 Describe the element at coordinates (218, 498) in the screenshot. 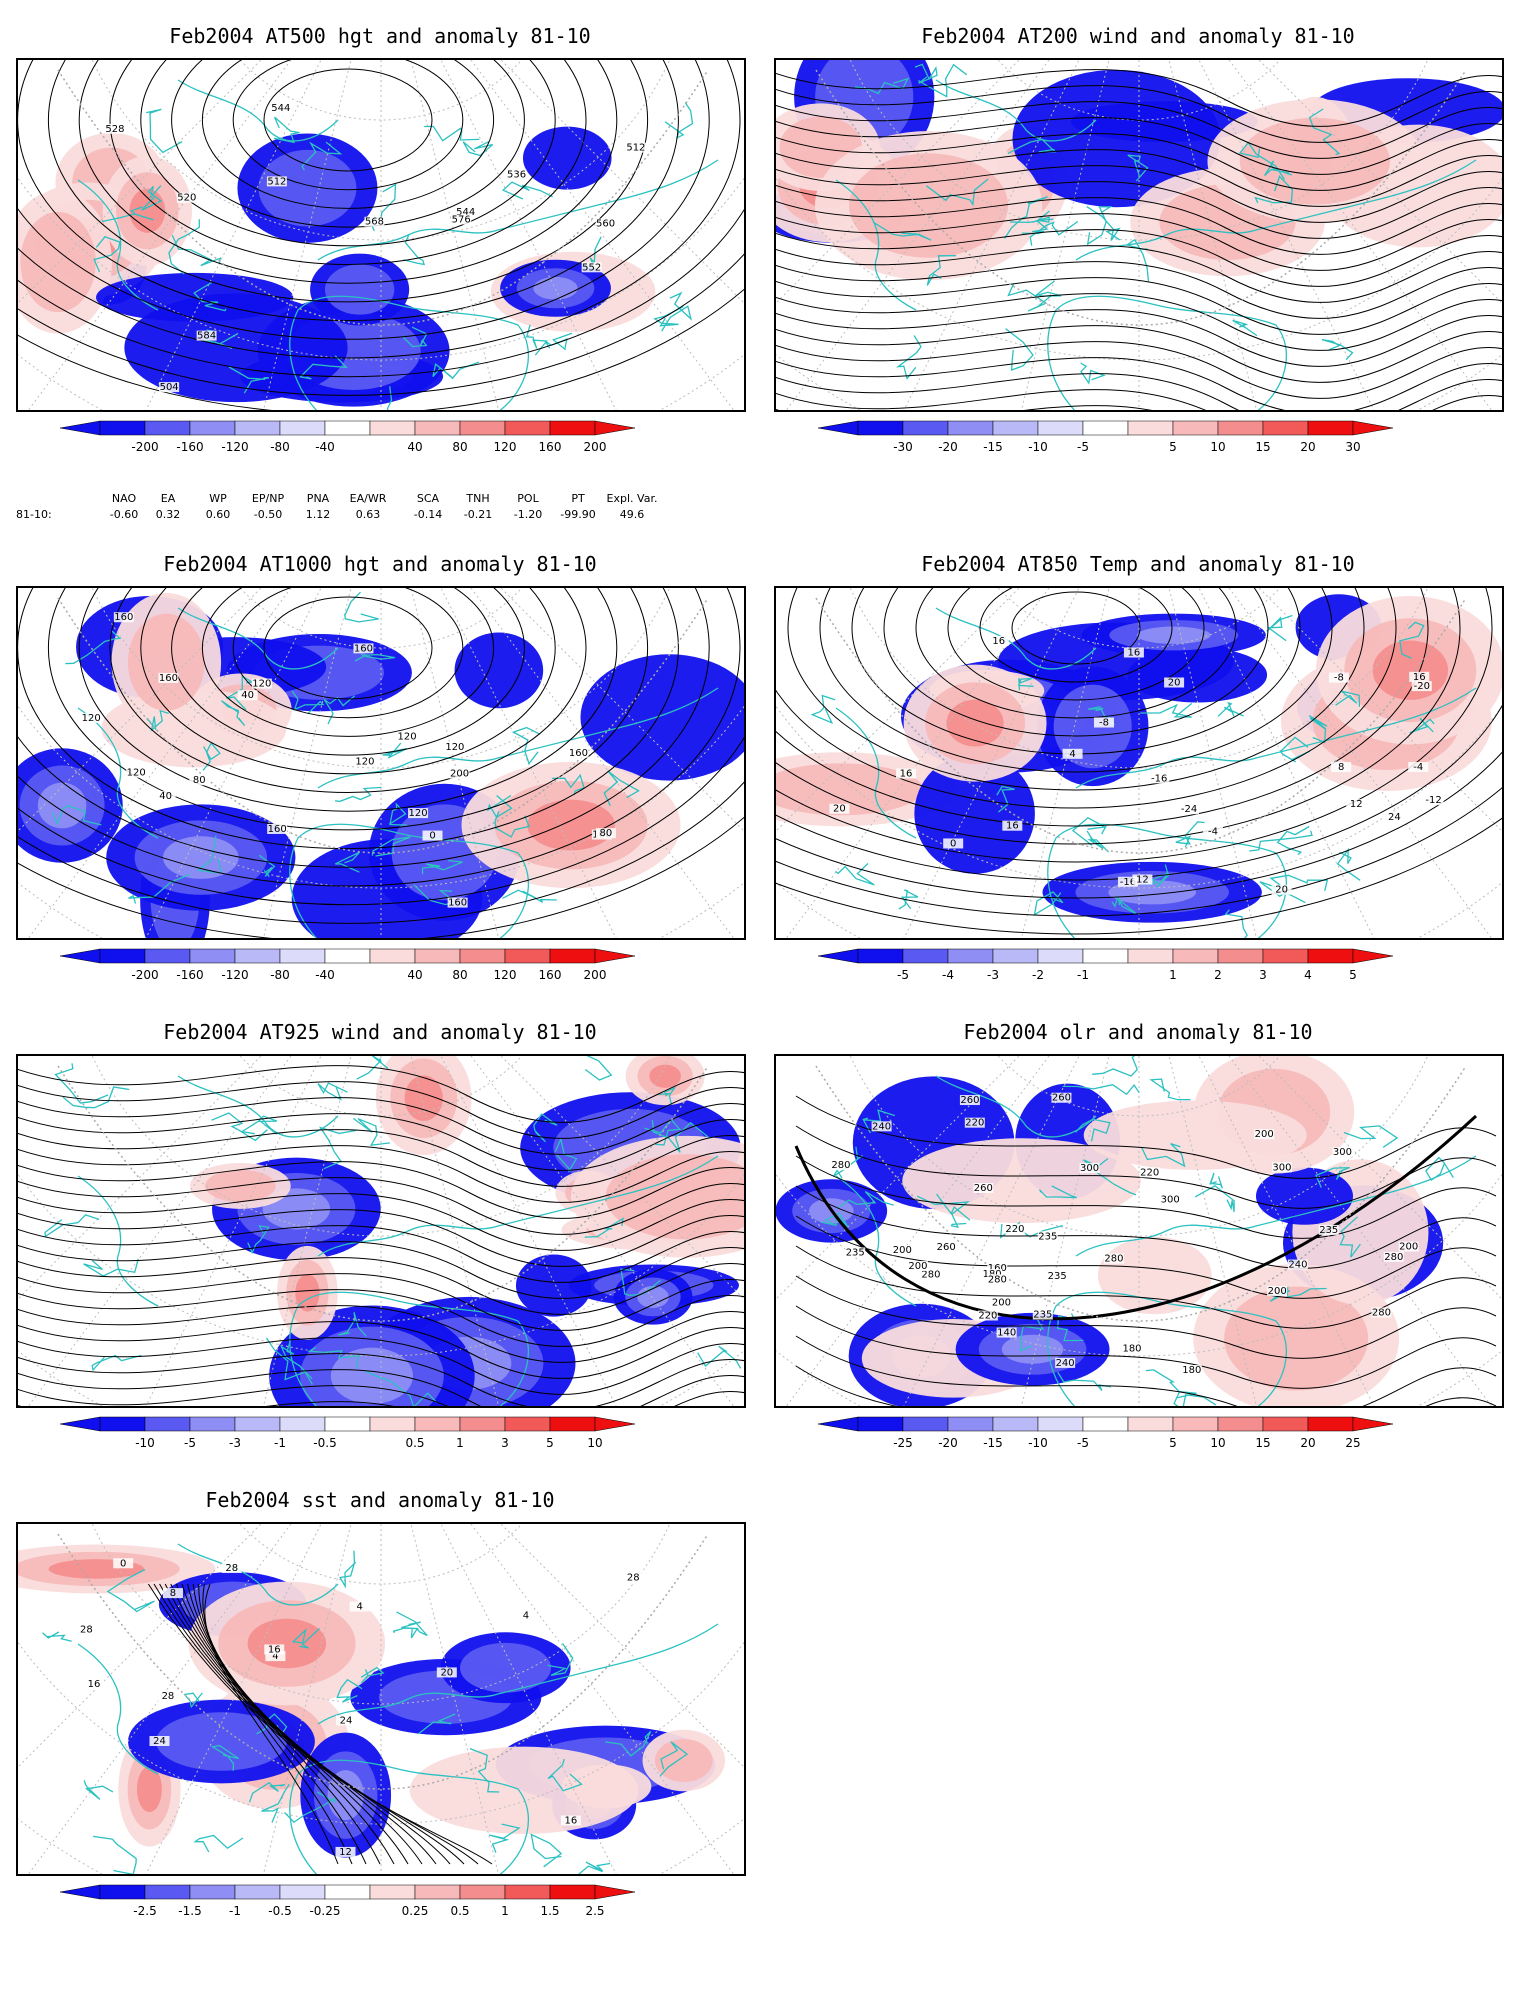

I see `index-name: WP` at that location.